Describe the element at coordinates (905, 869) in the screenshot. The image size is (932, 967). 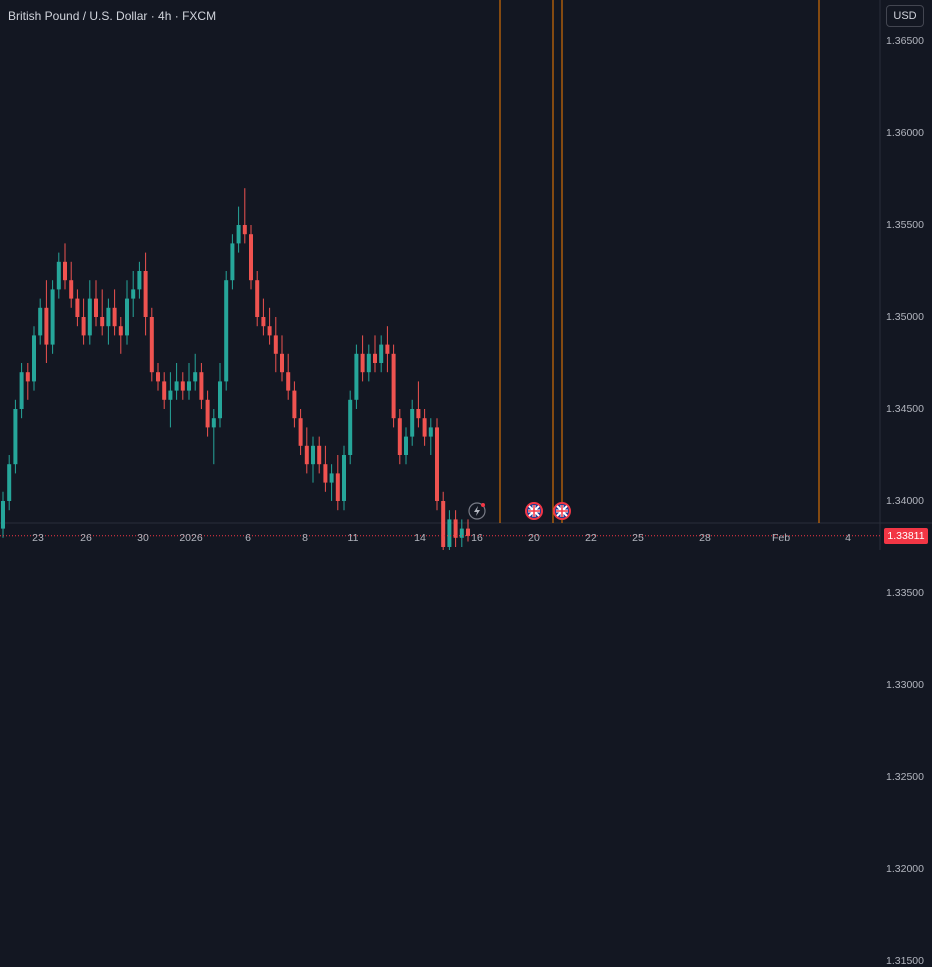
I see `price-tick-label: 1.32000` at that location.